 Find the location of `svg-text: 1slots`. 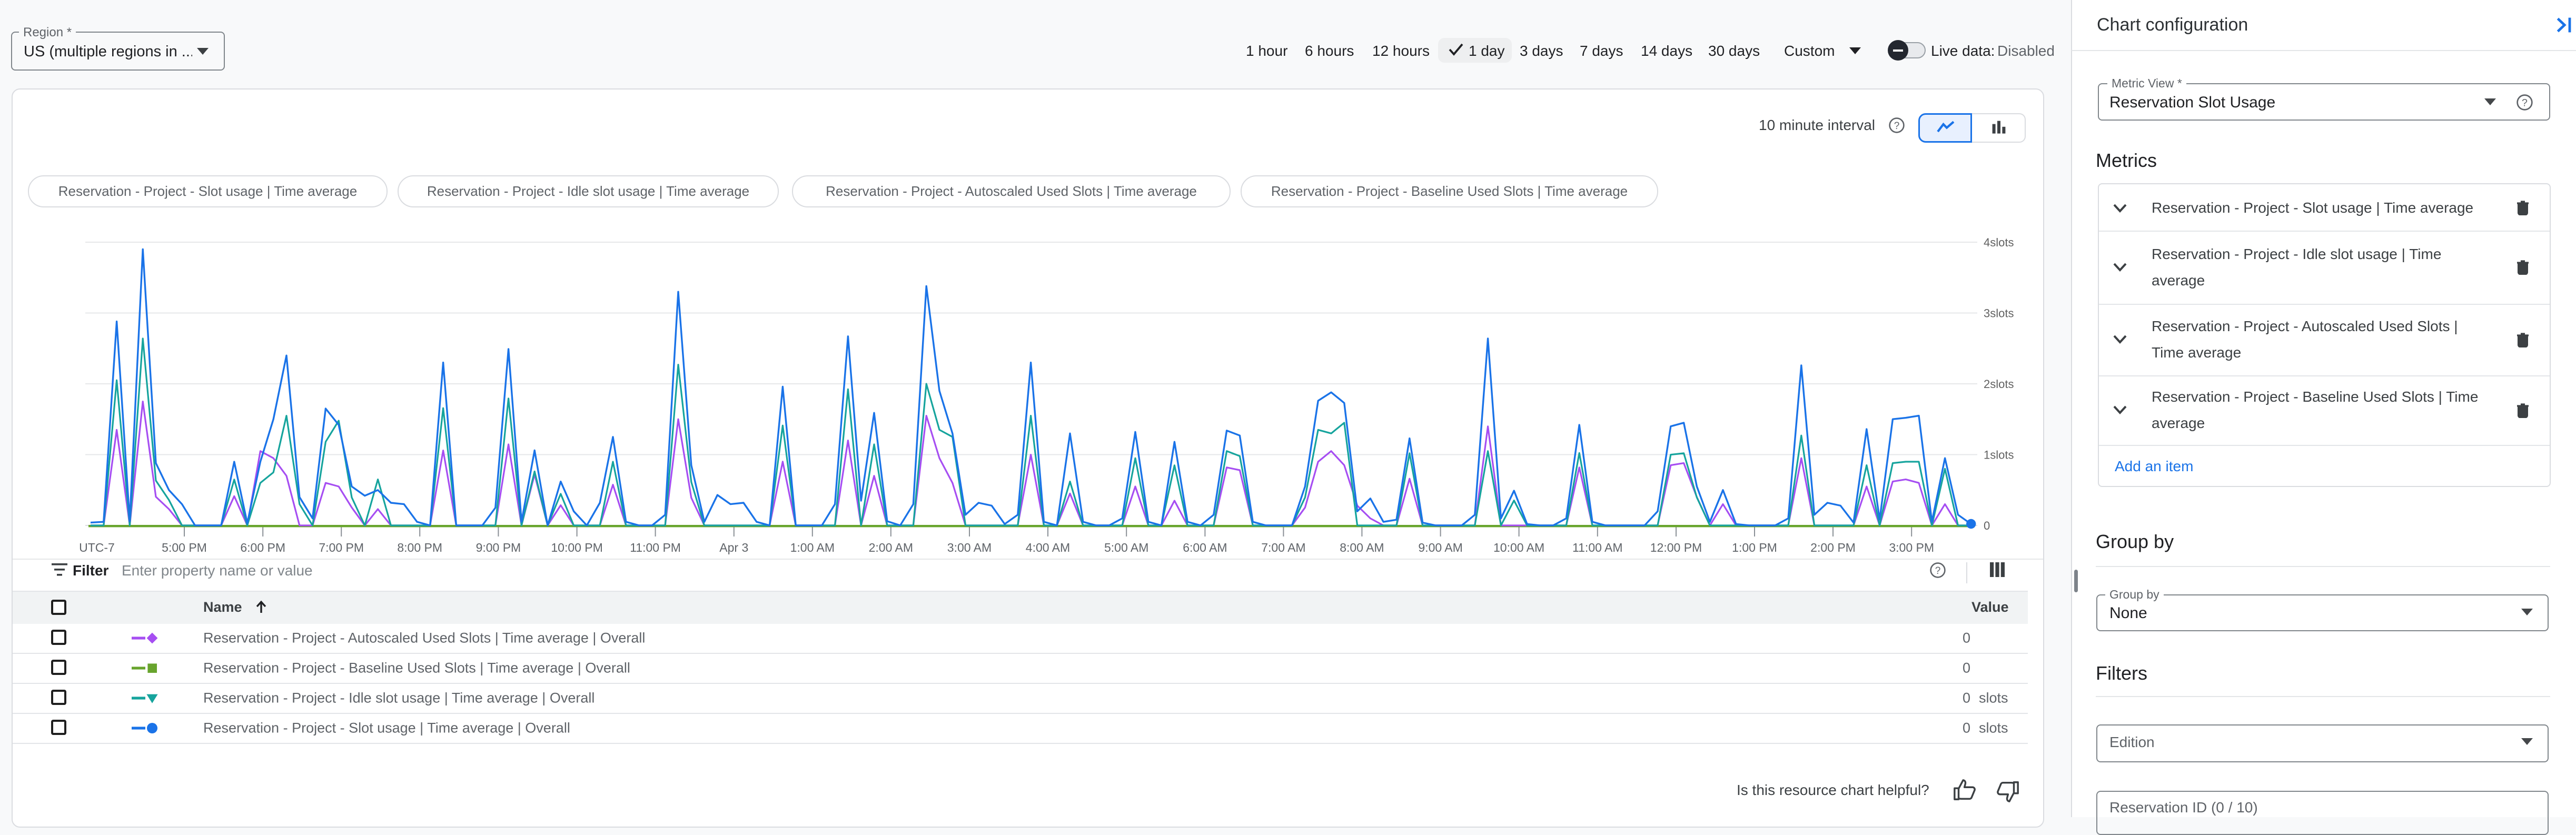

svg-text: 1slots is located at coordinates (1999, 455).